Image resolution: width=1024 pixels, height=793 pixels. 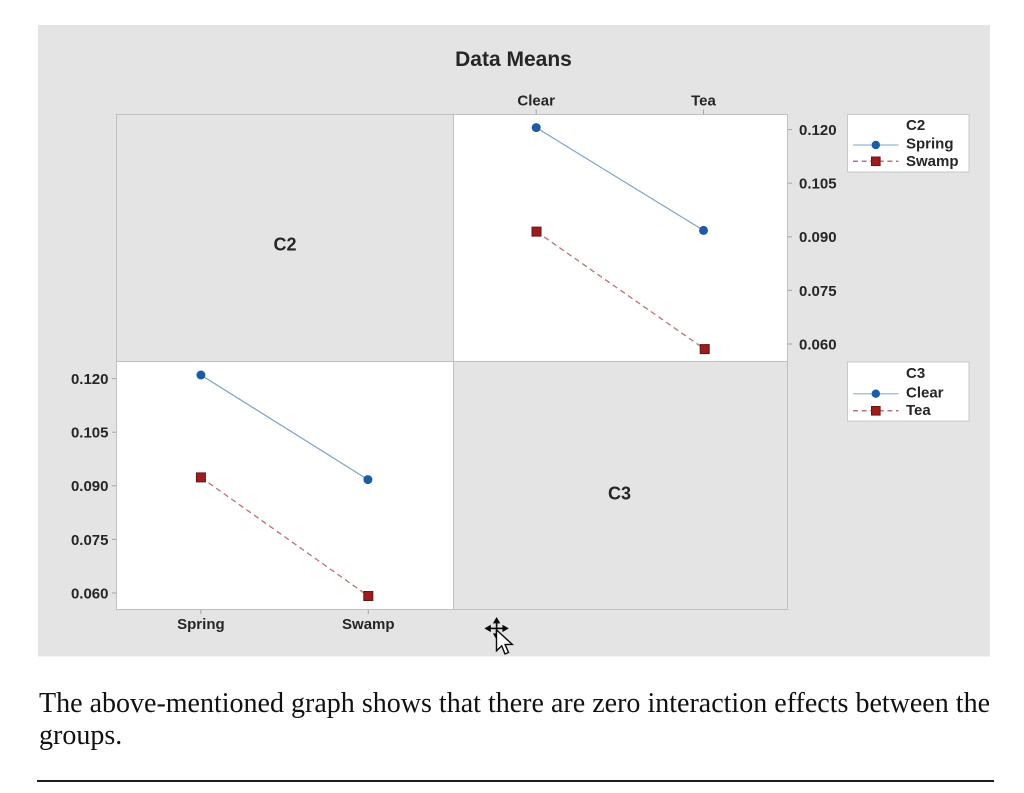 I want to click on svg-text: Data Means, so click(x=513, y=59).